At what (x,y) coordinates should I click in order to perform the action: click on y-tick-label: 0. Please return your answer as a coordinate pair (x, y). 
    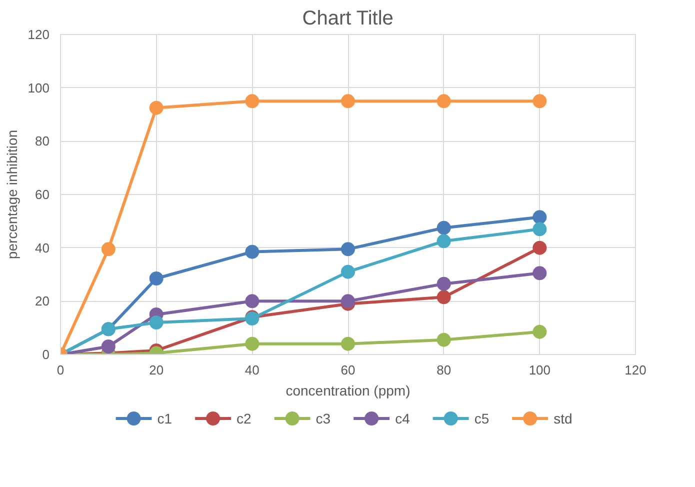
    Looking at the image, I should click on (46, 354).